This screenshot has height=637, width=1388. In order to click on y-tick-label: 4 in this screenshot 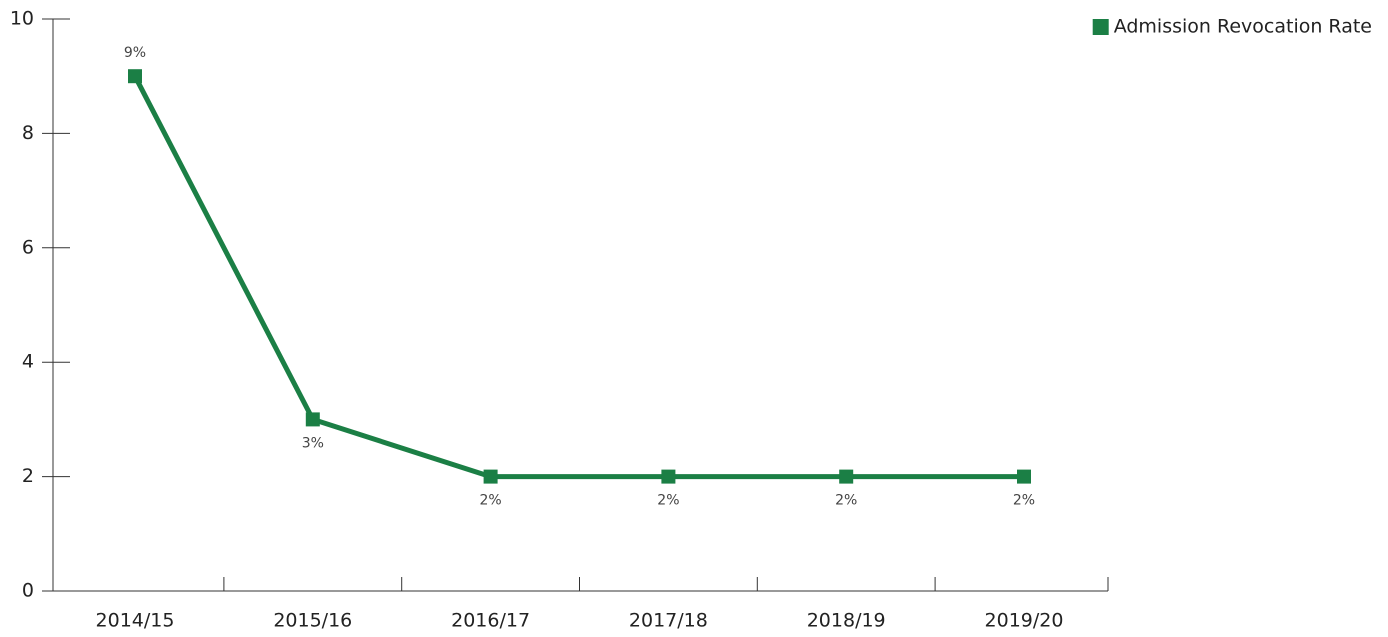, I will do `click(28, 362)`.